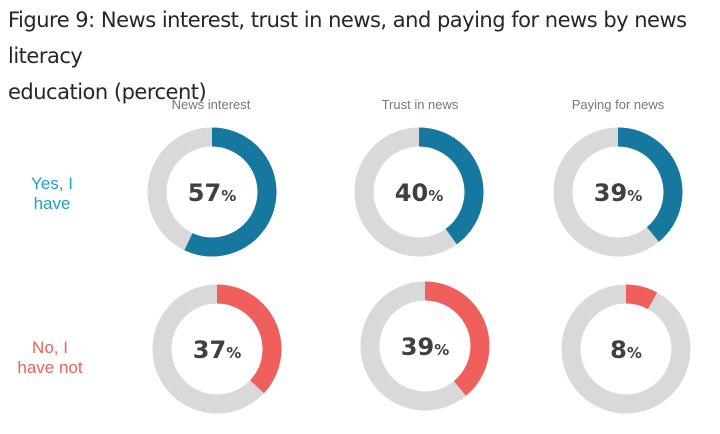 The height and width of the screenshot is (434, 720). I want to click on donut-value-no-news-interest: 37%, so click(217, 350).